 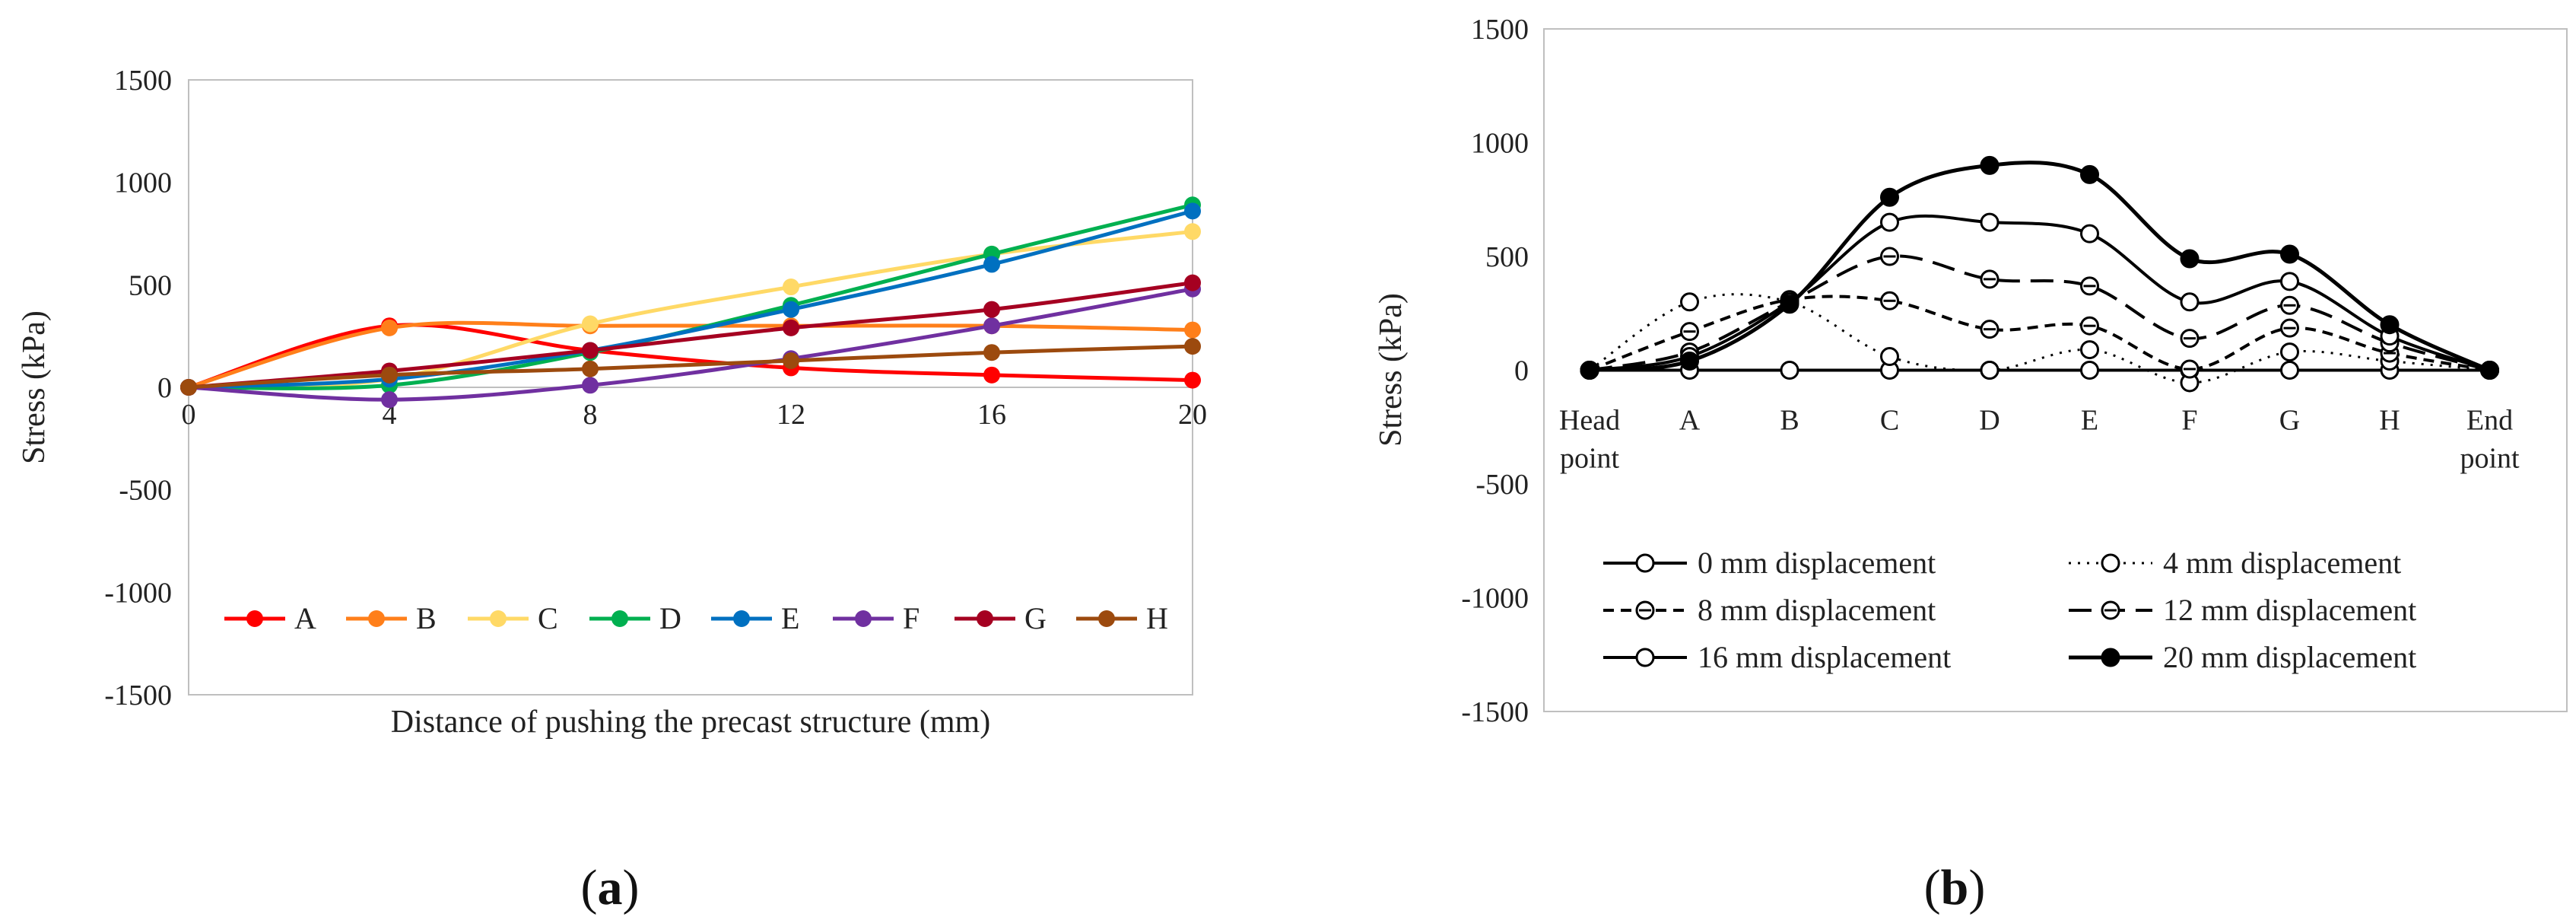 What do you see at coordinates (145, 491) in the screenshot?
I see `chart-a-ytick-label: -500` at bounding box center [145, 491].